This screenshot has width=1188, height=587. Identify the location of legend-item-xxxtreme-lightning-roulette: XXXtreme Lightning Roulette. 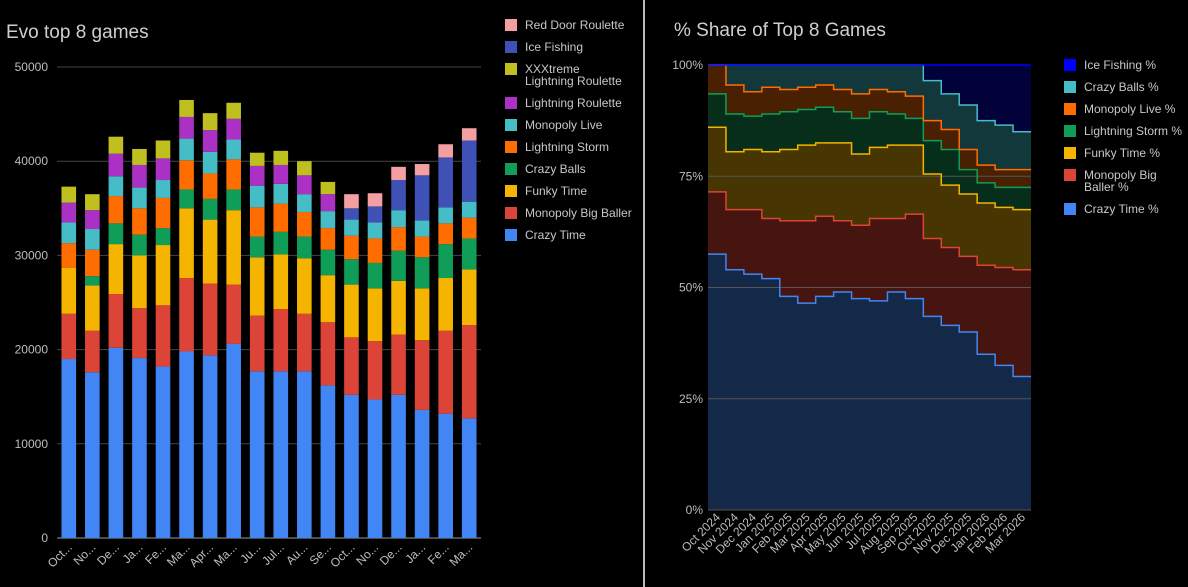
(563, 75).